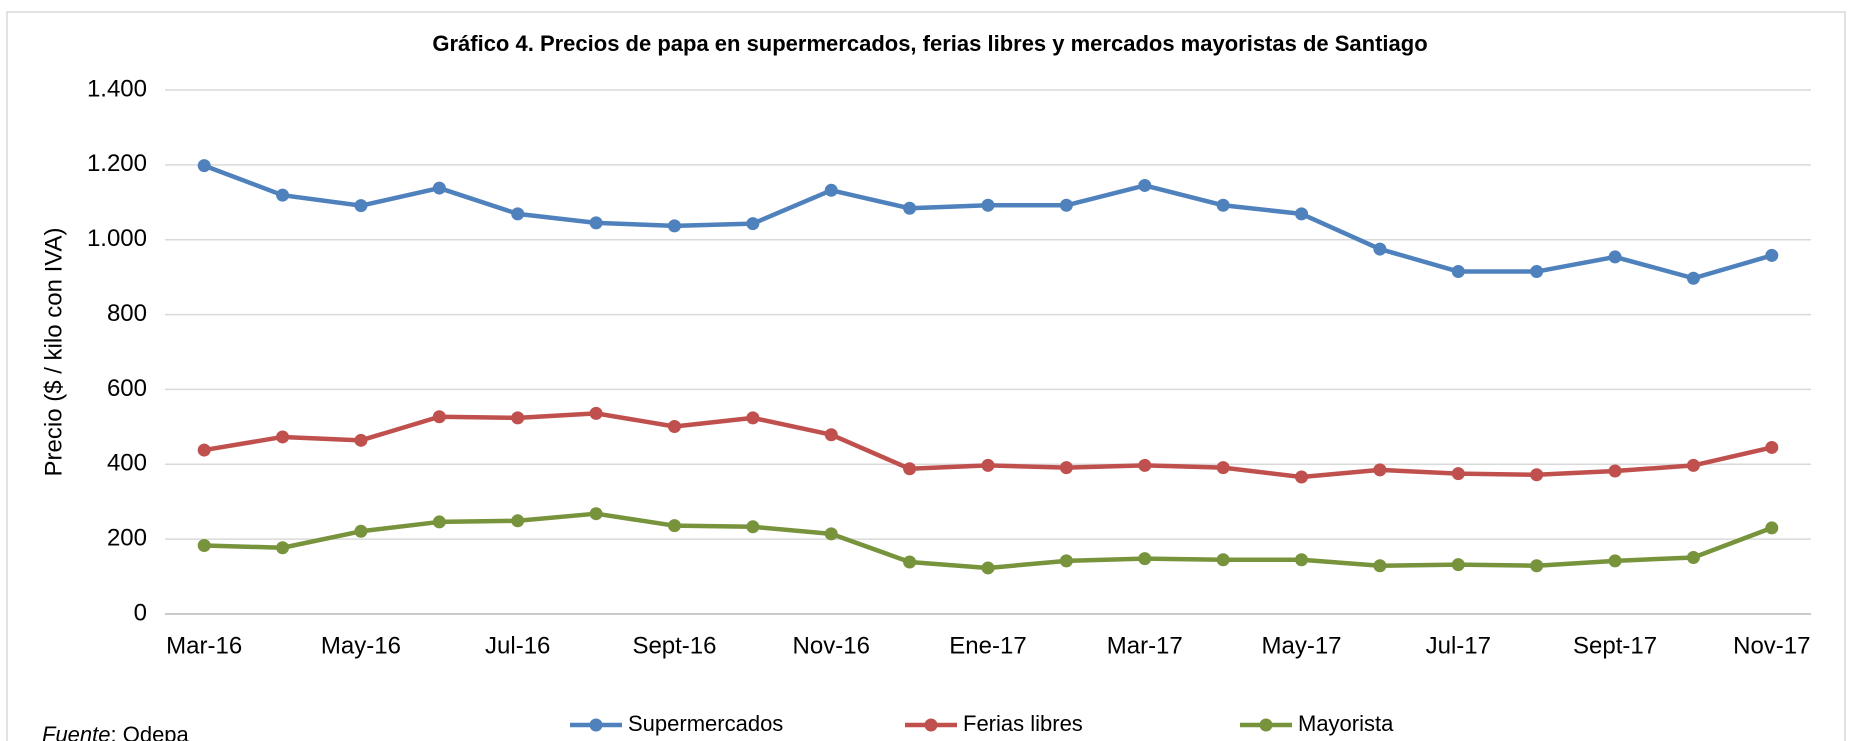 The height and width of the screenshot is (741, 1852). I want to click on x-tick-label: Jul-16, so click(517, 645).